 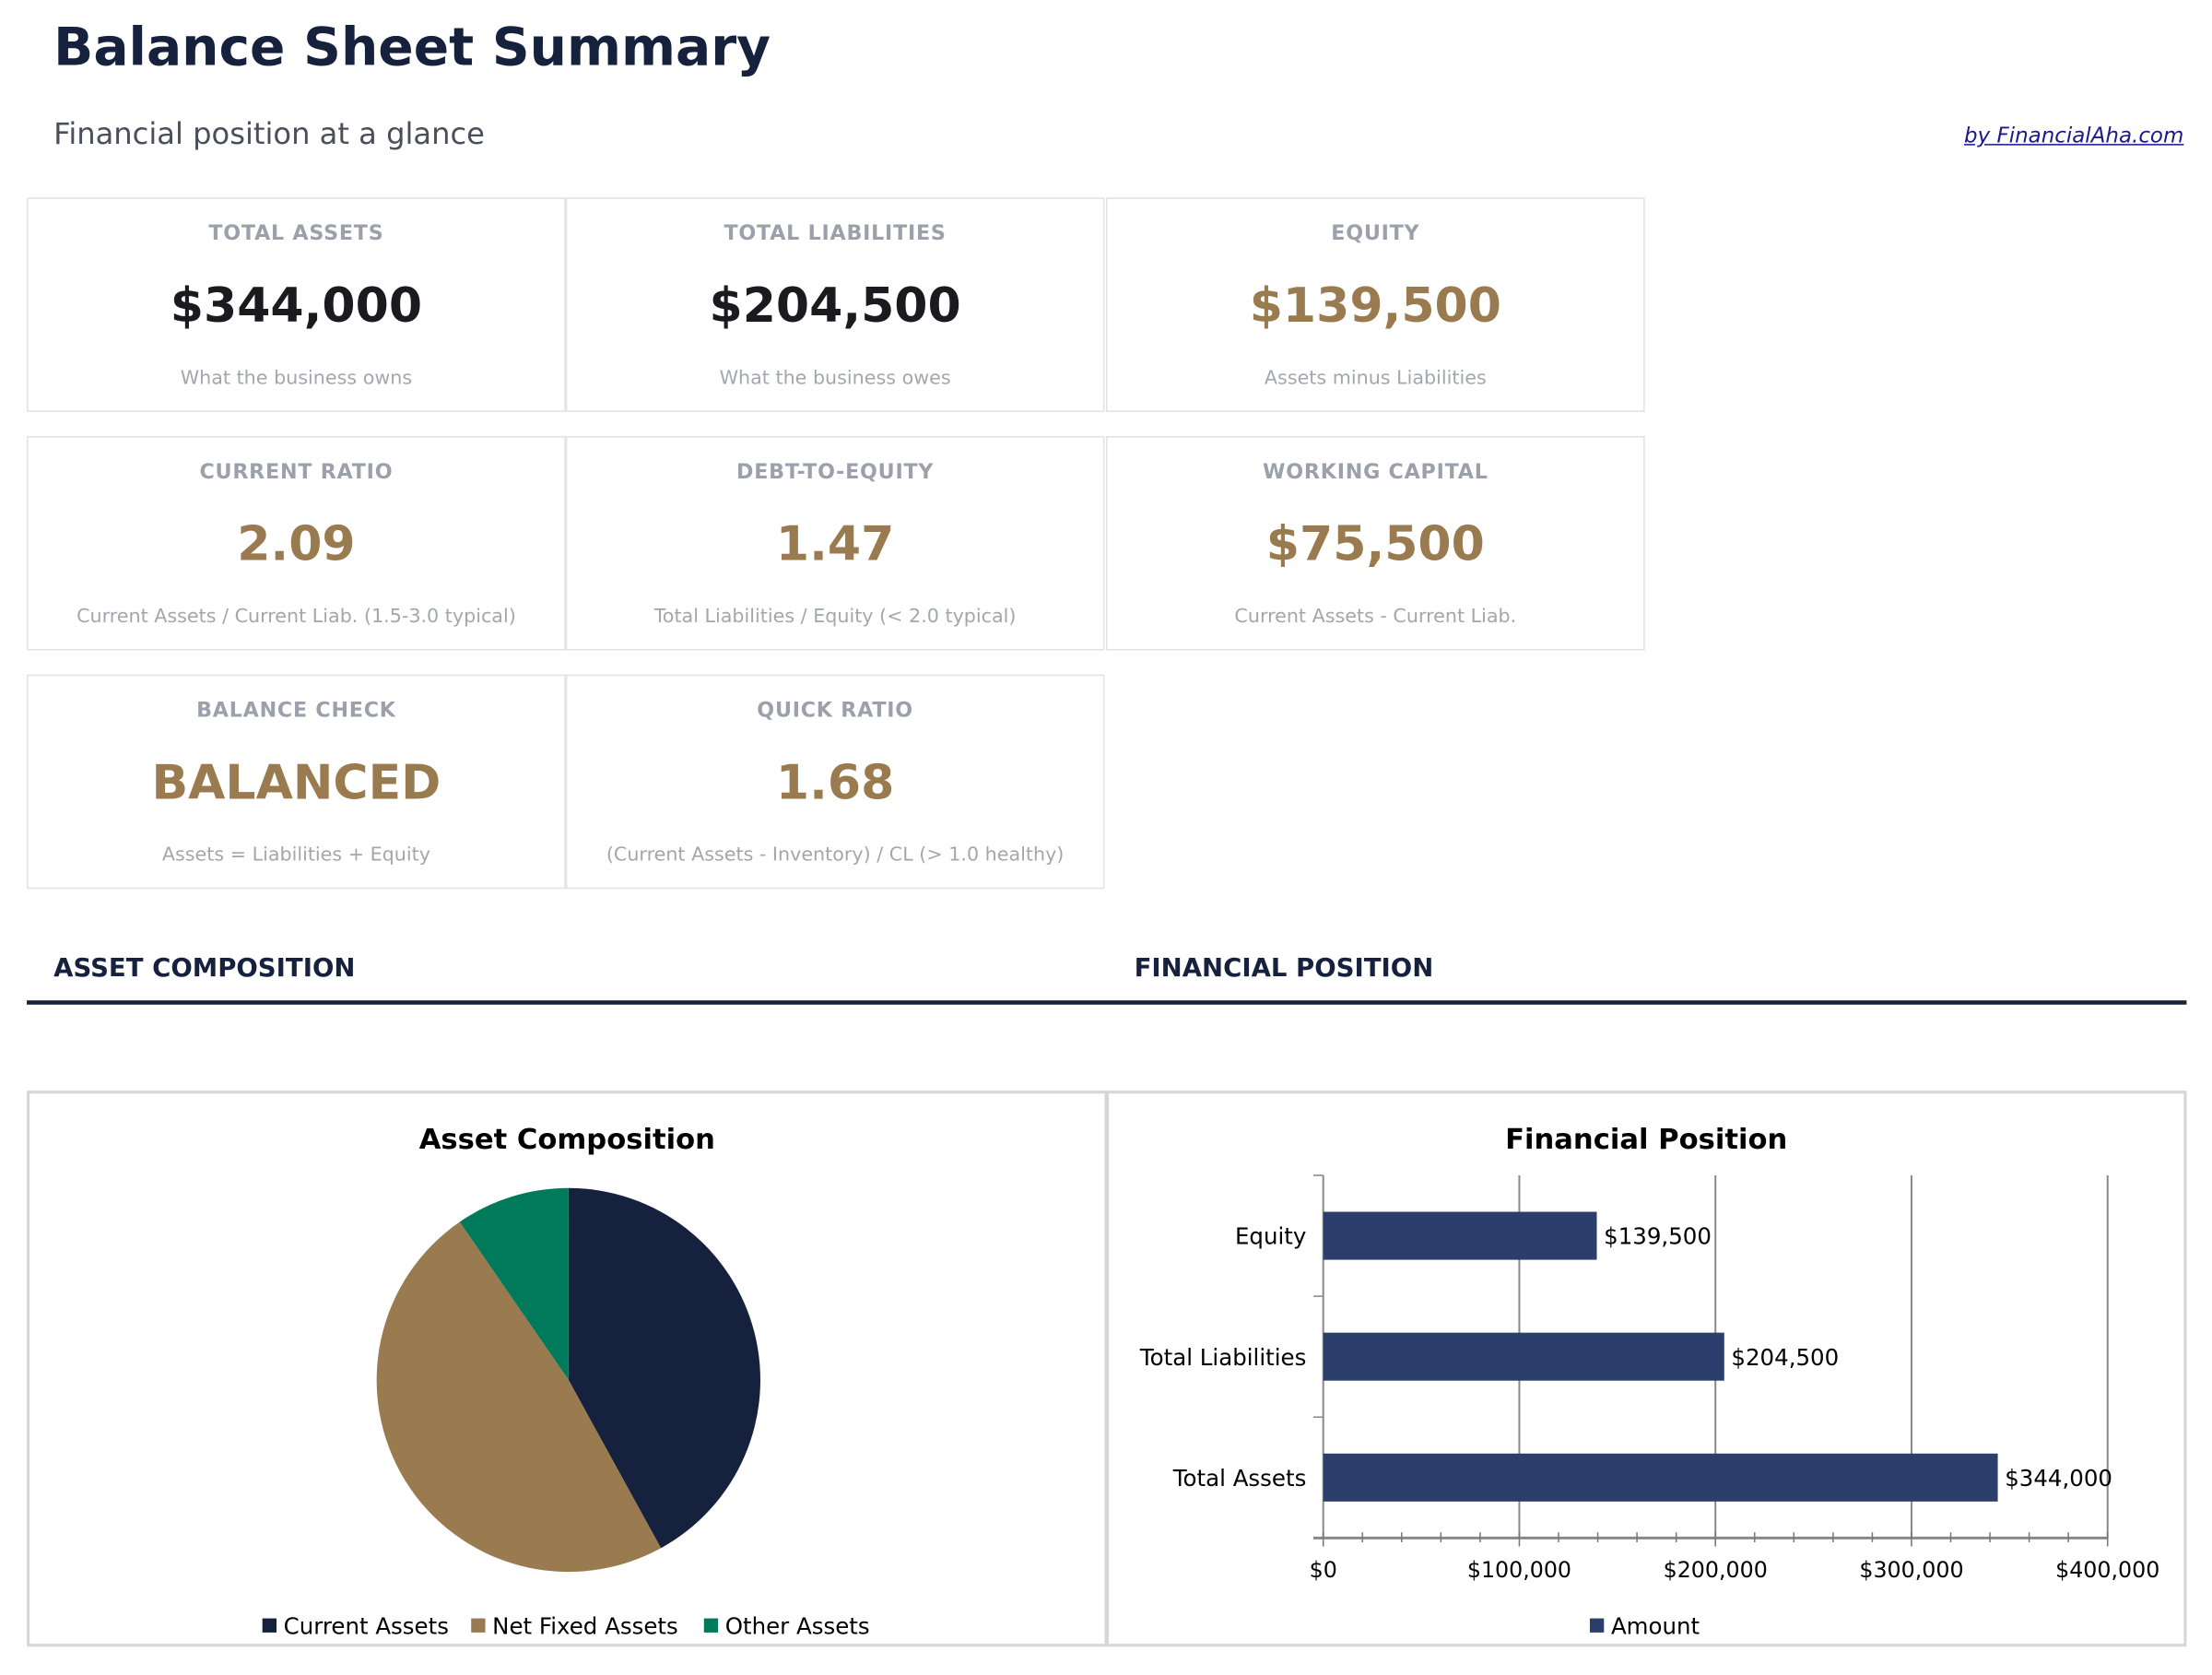 What do you see at coordinates (269, 134) in the screenshot?
I see `page-subtitle: Financial position at a glance` at bounding box center [269, 134].